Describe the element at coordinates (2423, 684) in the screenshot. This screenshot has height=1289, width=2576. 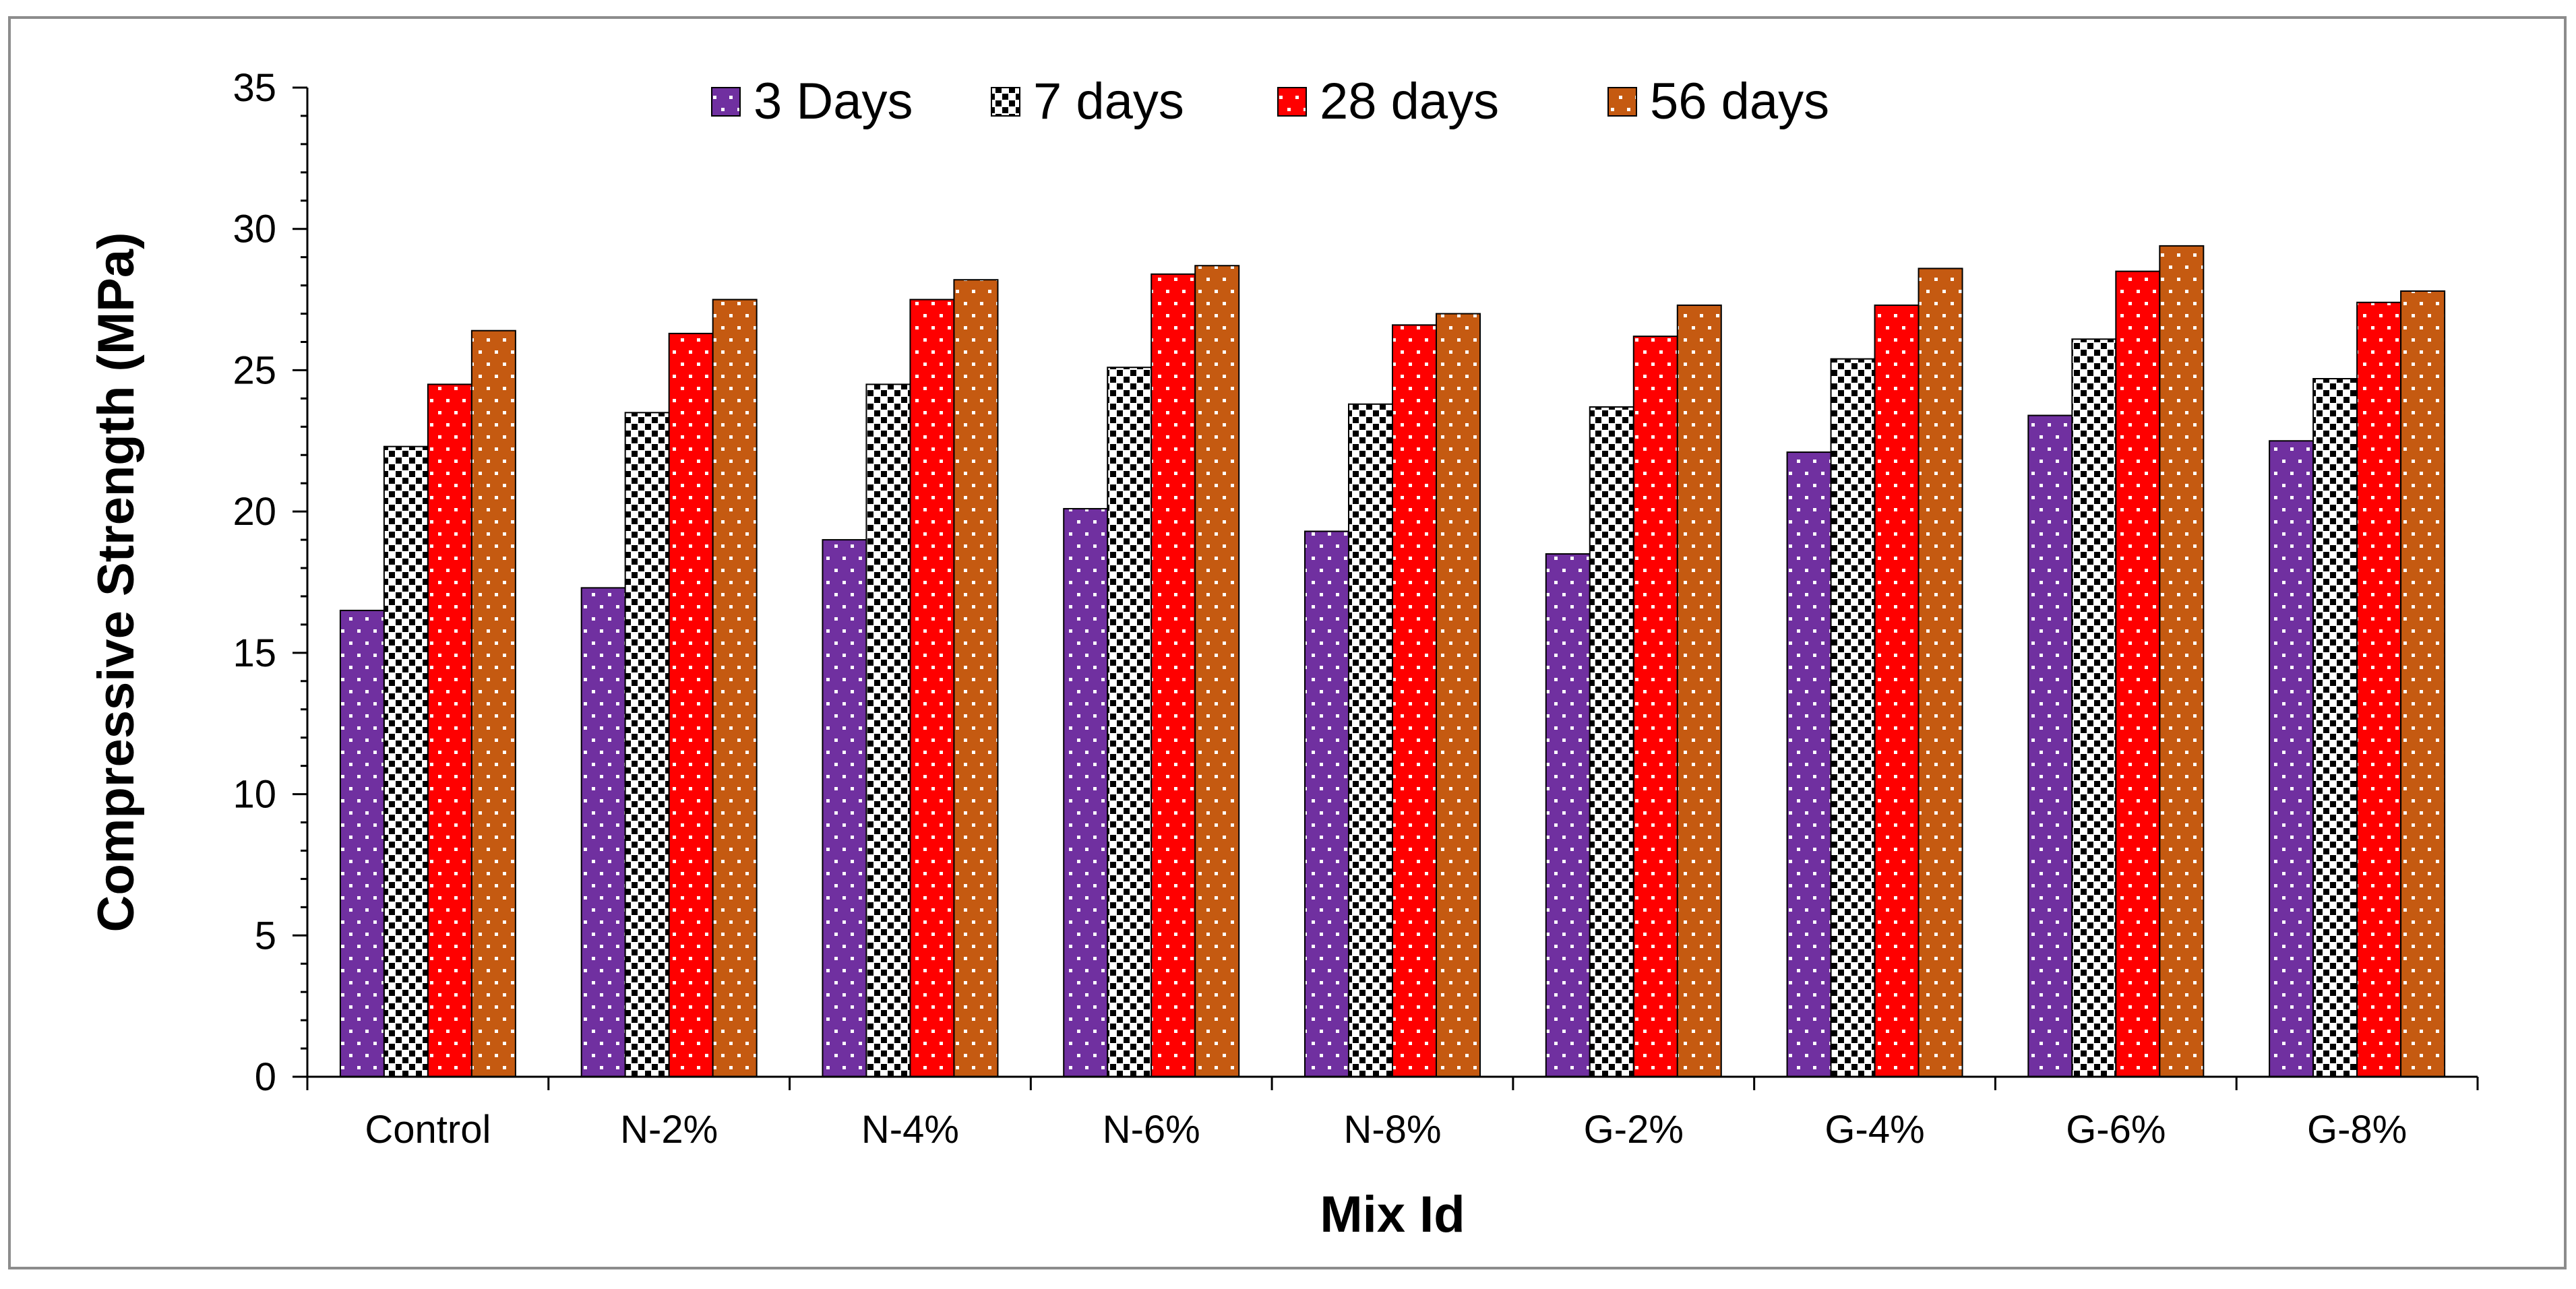
I see `bar-56-days-g-8pct` at that location.